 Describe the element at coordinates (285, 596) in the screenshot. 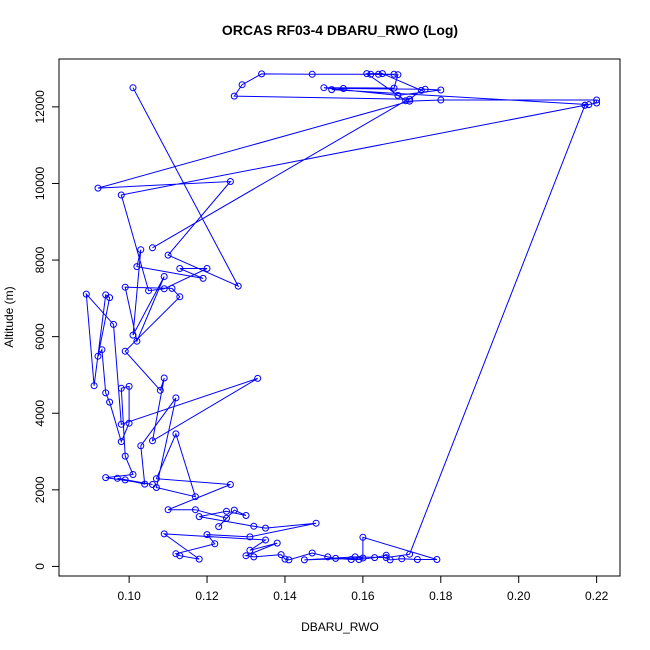

I see `x-tick-label: 0.14` at that location.